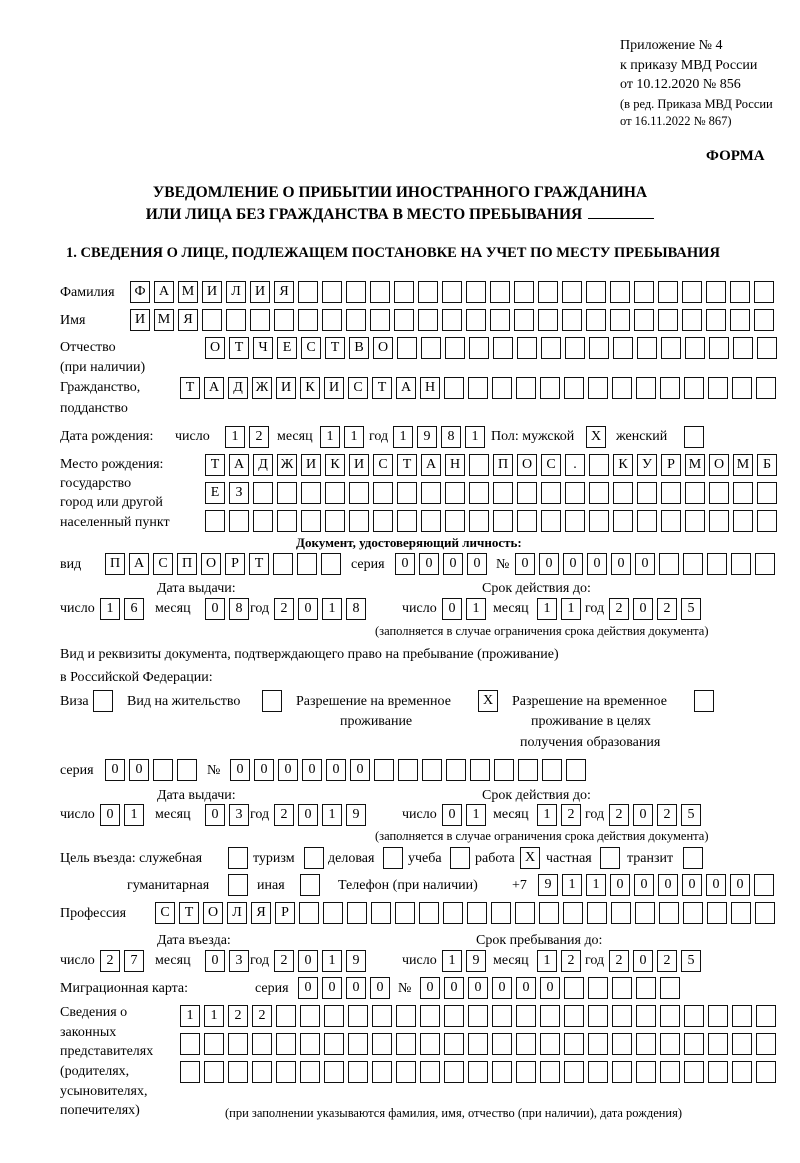  What do you see at coordinates (693, 858) in the screenshot?
I see `purpose-transit-checkbox` at bounding box center [693, 858].